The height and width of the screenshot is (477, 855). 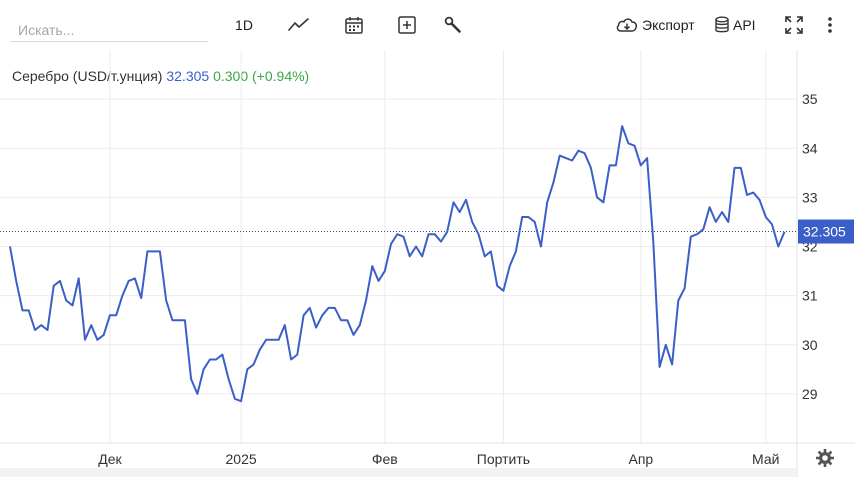 I want to click on calendar-icon, so click(x=354, y=25).